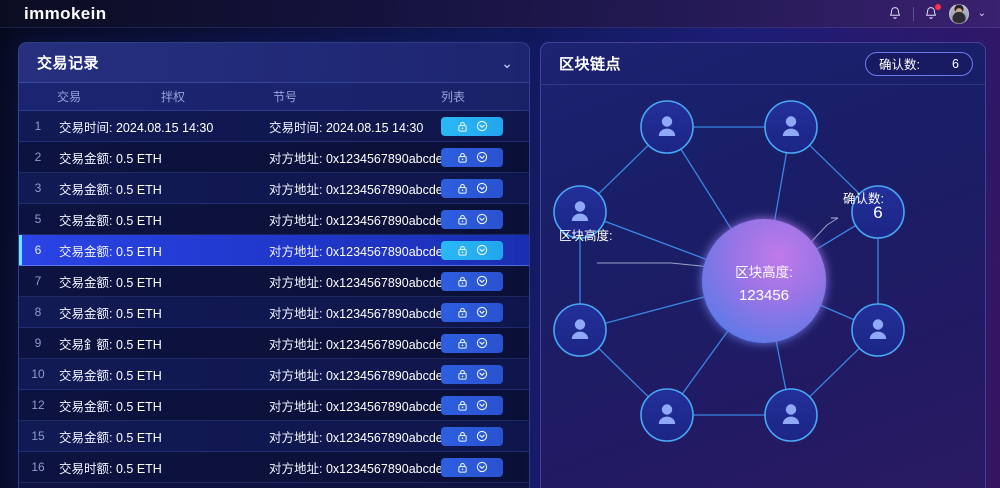 This screenshot has width=1000, height=488. Describe the element at coordinates (791, 127) in the screenshot. I see `node-top-right` at that location.